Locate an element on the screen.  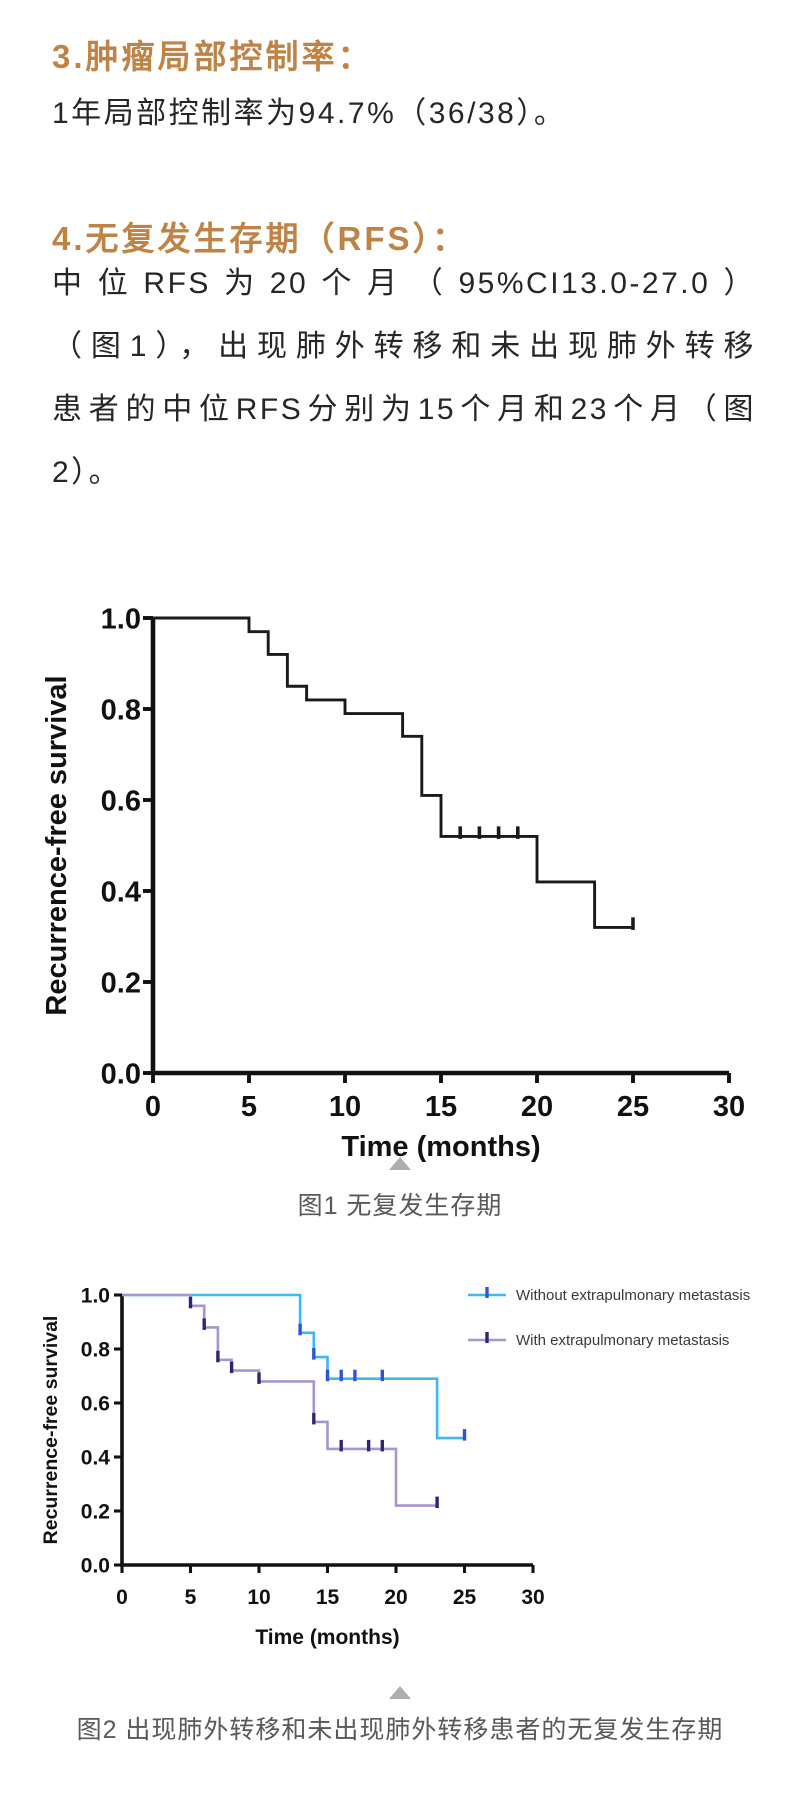
section-4-paragraph-line: 患者的中位RFS分别为15个月和23个月（图 is located at coordinates (404, 409).